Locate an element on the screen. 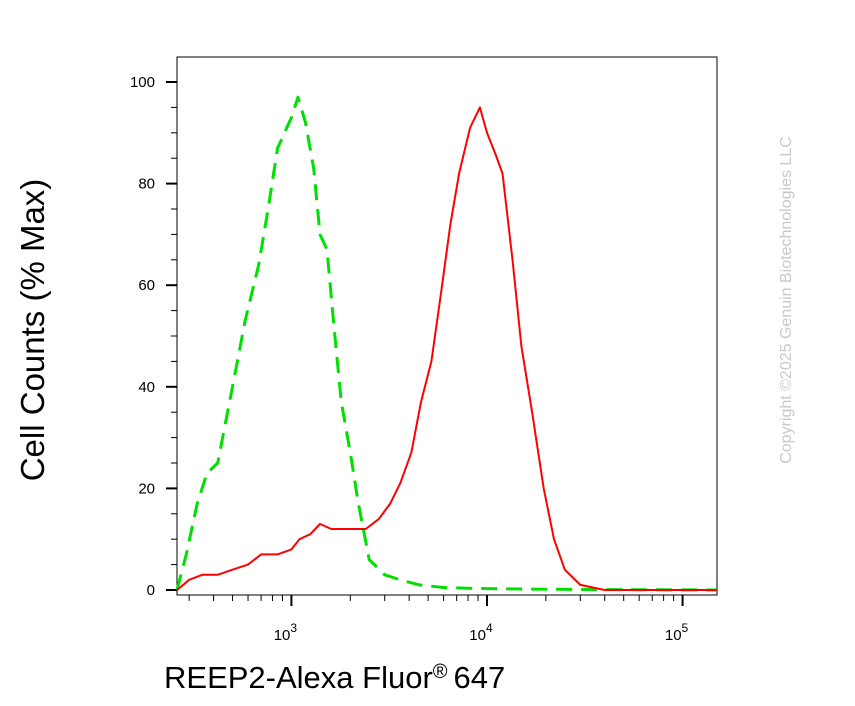 This screenshot has height=706, width=855. x-axis-title: REEP2-Alexa Fluor® 647 is located at coordinates (334, 677).